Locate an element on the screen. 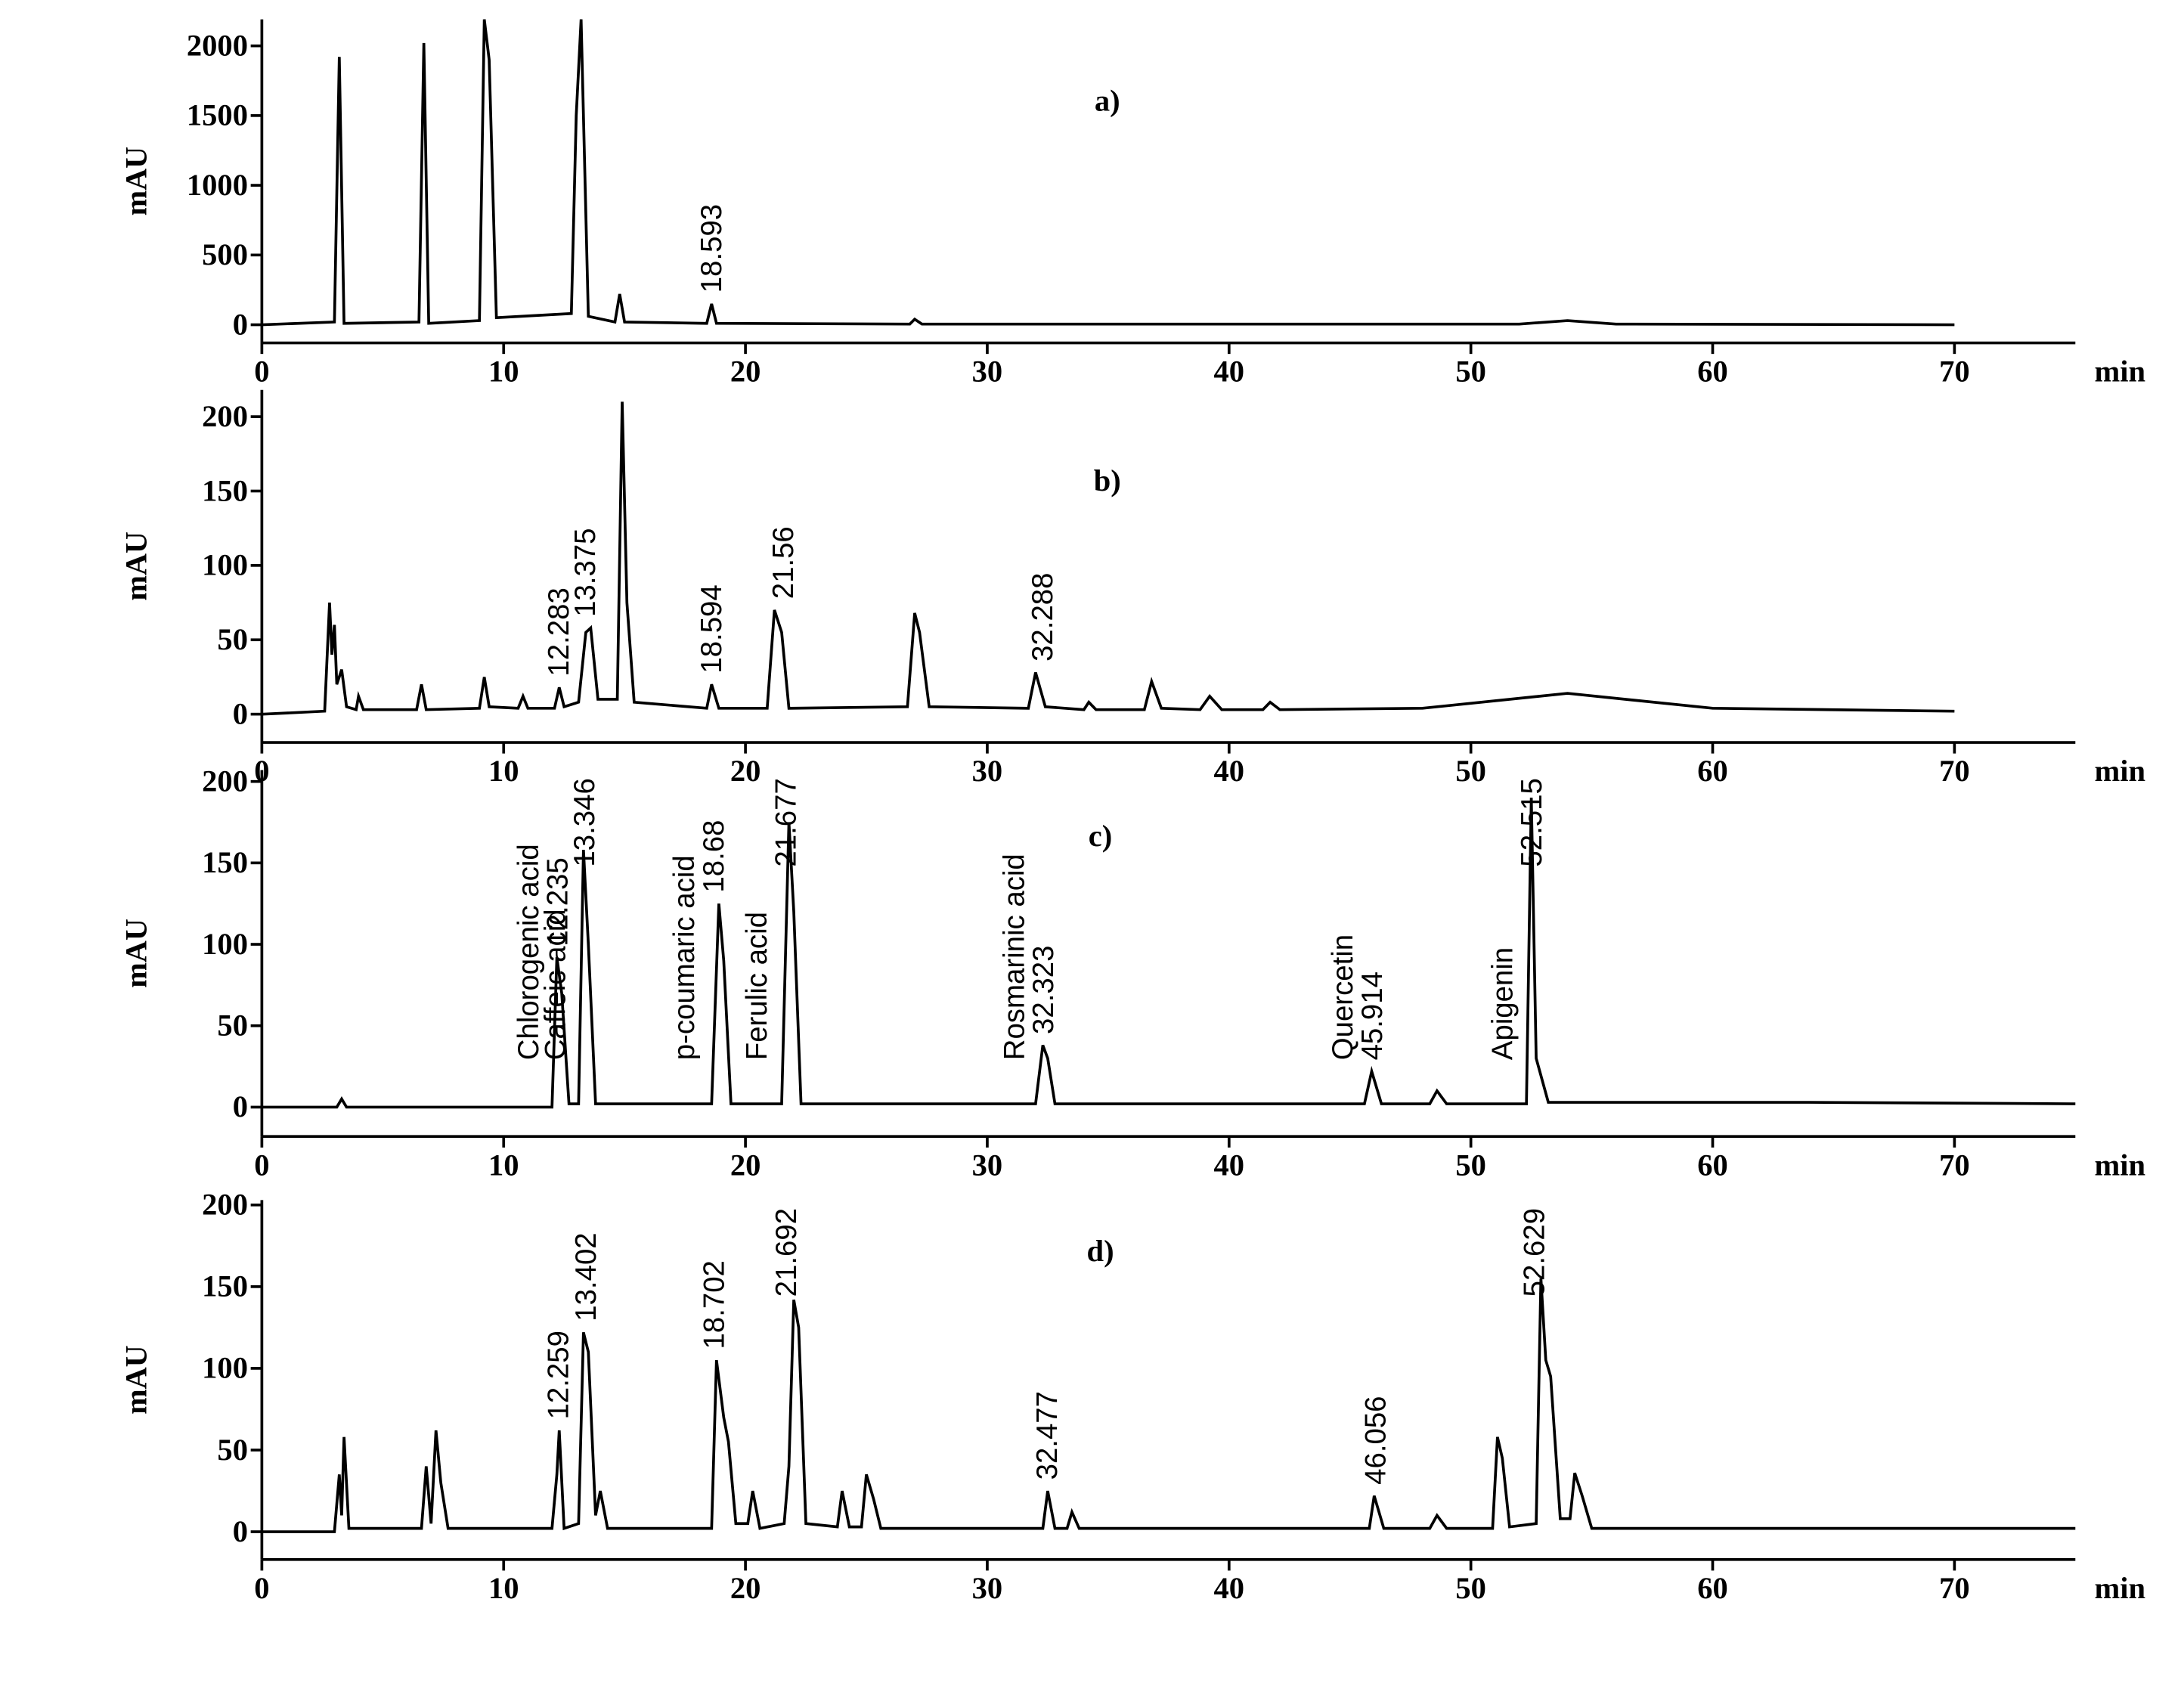  compound-name: Apigenin is located at coordinates (1502, 1003).